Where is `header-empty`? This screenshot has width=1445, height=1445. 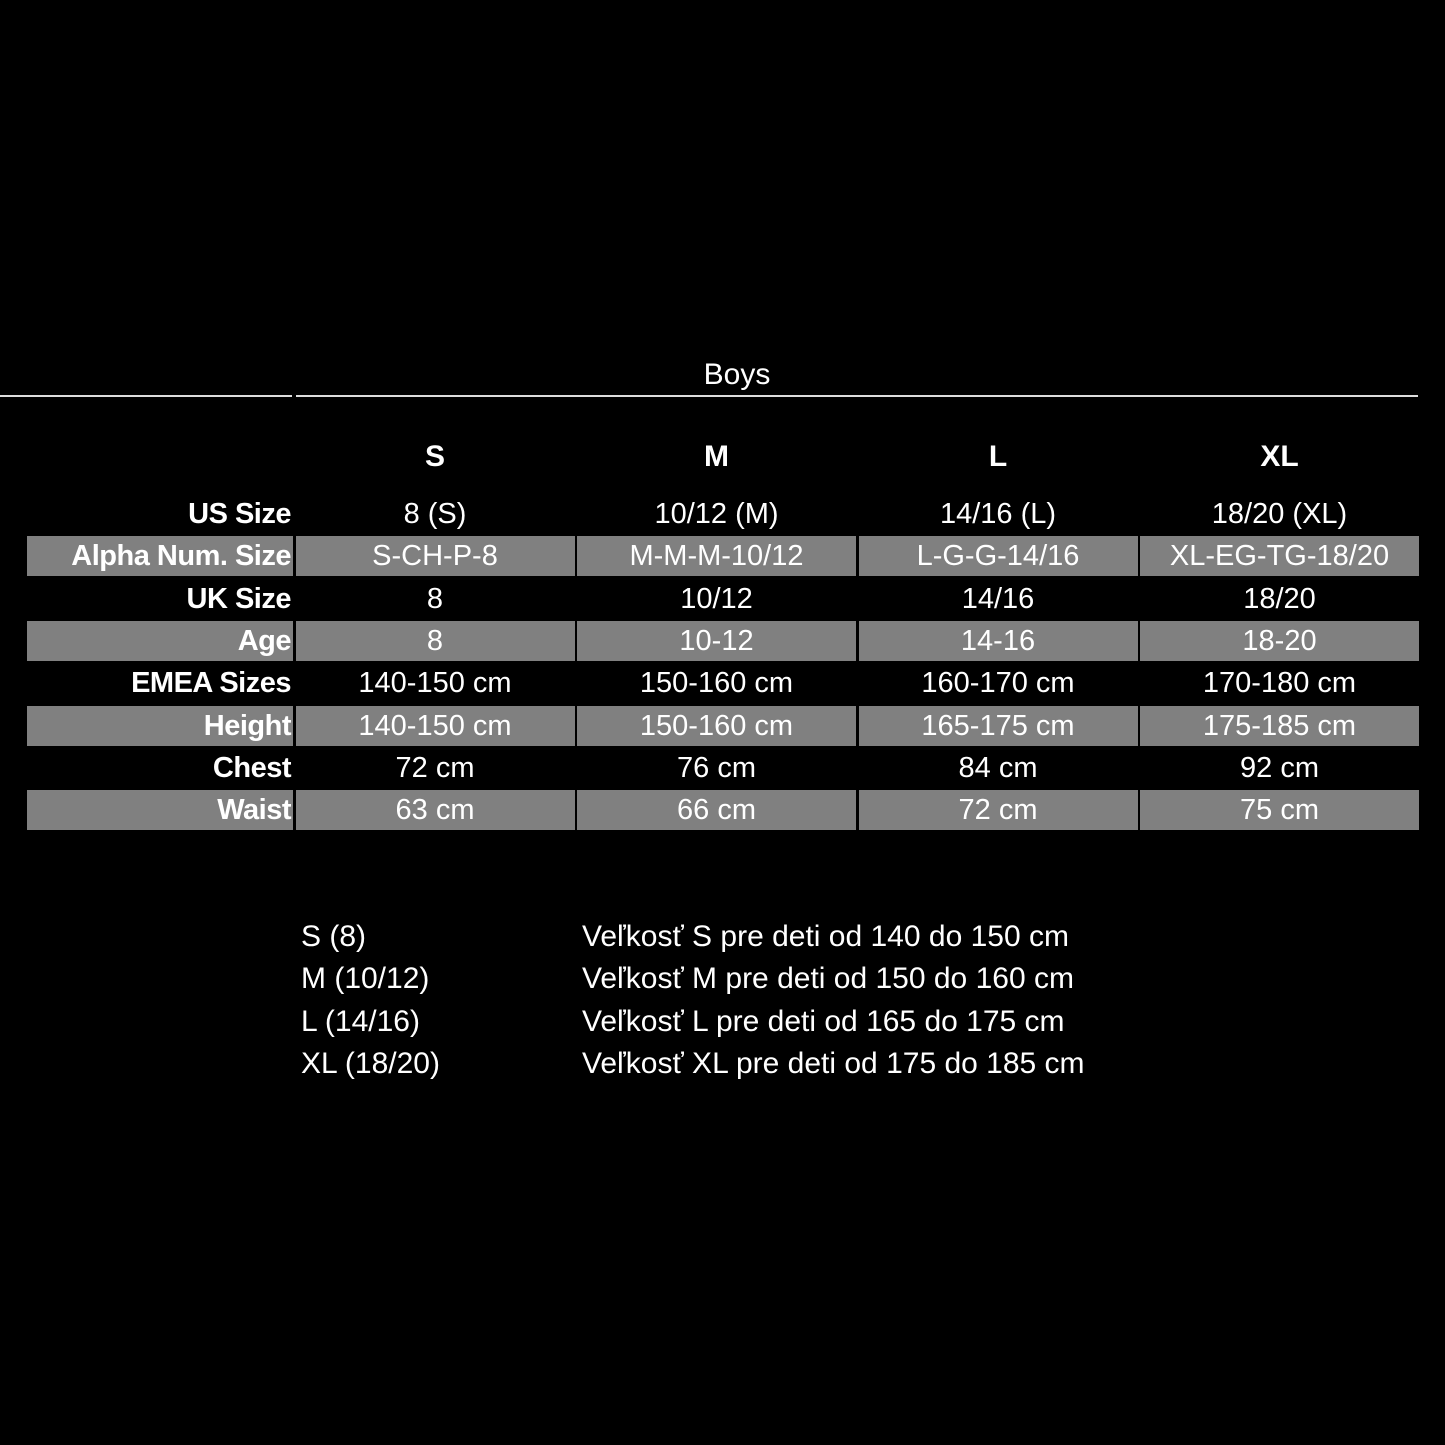 header-empty is located at coordinates (160, 457).